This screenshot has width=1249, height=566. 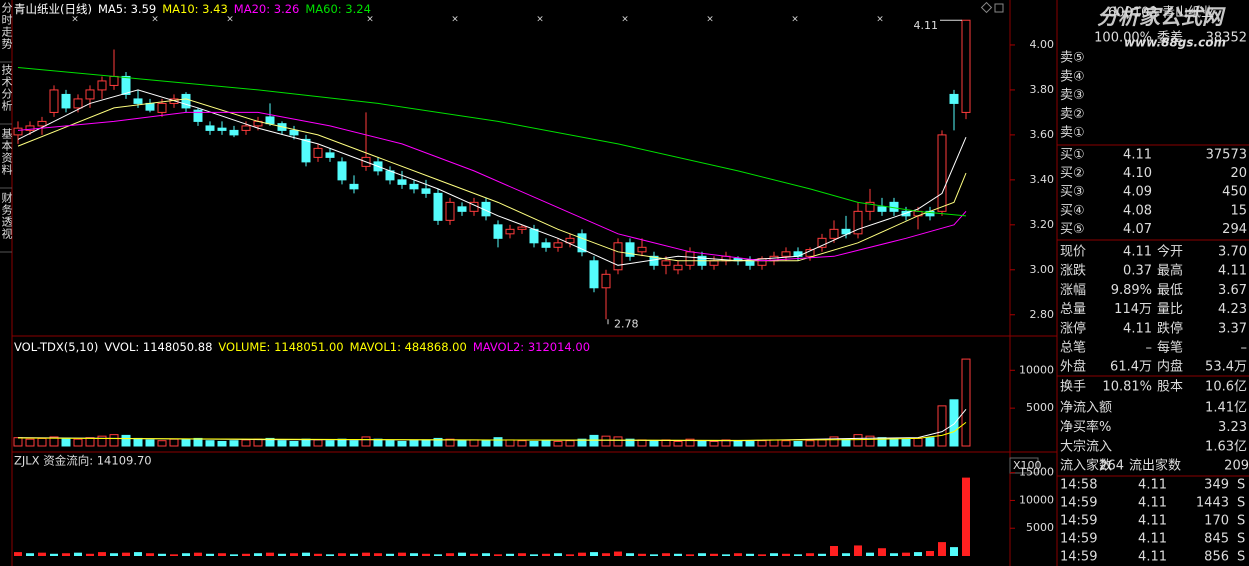 I want to click on buy-price: 4.07, so click(x=1137, y=229).